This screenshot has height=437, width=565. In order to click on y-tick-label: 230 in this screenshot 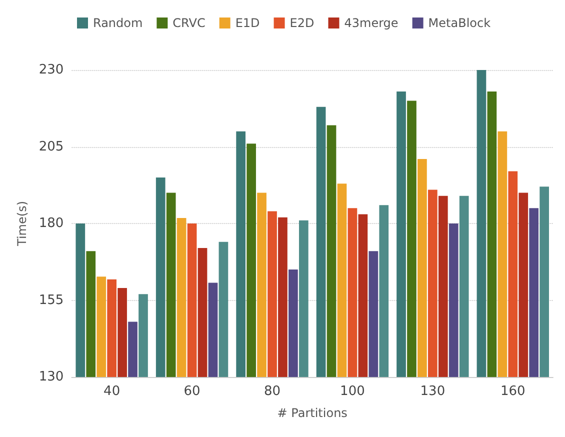, I will do `click(51, 70)`.